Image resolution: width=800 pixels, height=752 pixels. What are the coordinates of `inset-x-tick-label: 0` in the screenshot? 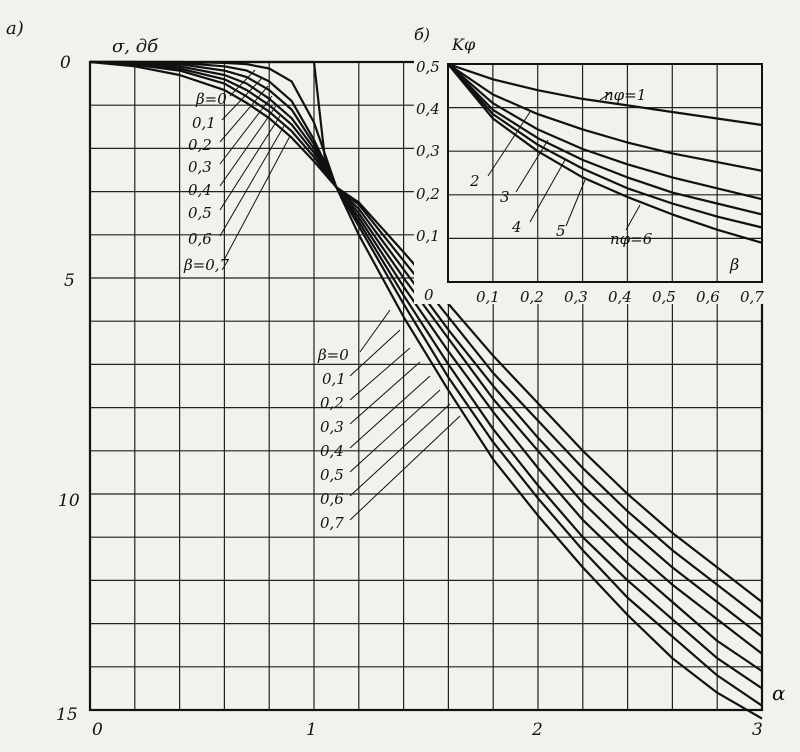 It's located at (429, 295).